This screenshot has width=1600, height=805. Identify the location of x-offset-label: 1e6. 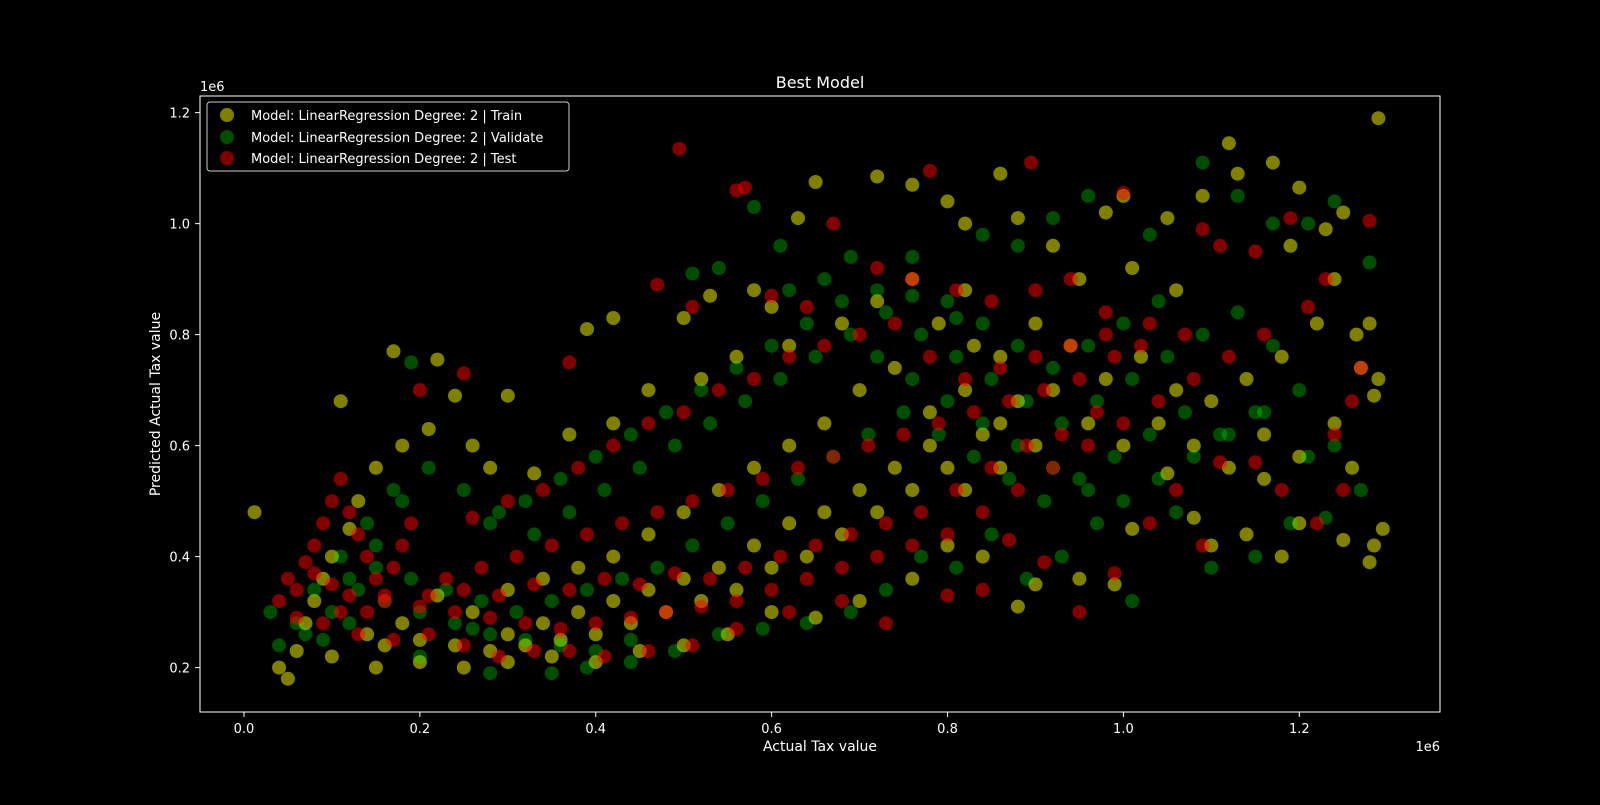
(1427, 747).